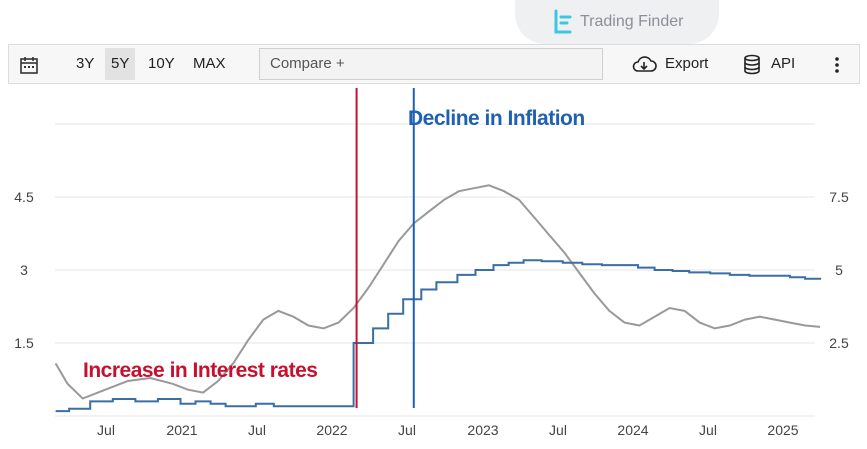  What do you see at coordinates (24, 197) in the screenshot?
I see `y-left-tick-label: 4.5` at bounding box center [24, 197].